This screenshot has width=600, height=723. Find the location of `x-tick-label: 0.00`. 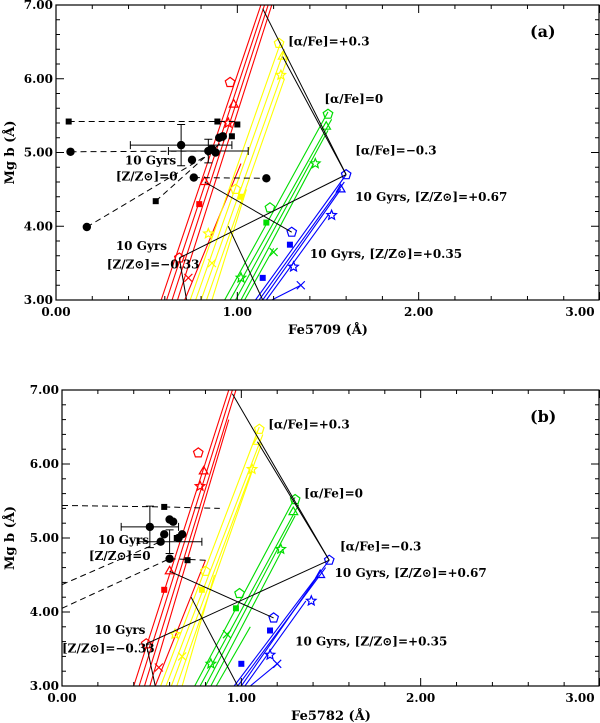

x-tick-label: 0.00 is located at coordinates (61, 698).